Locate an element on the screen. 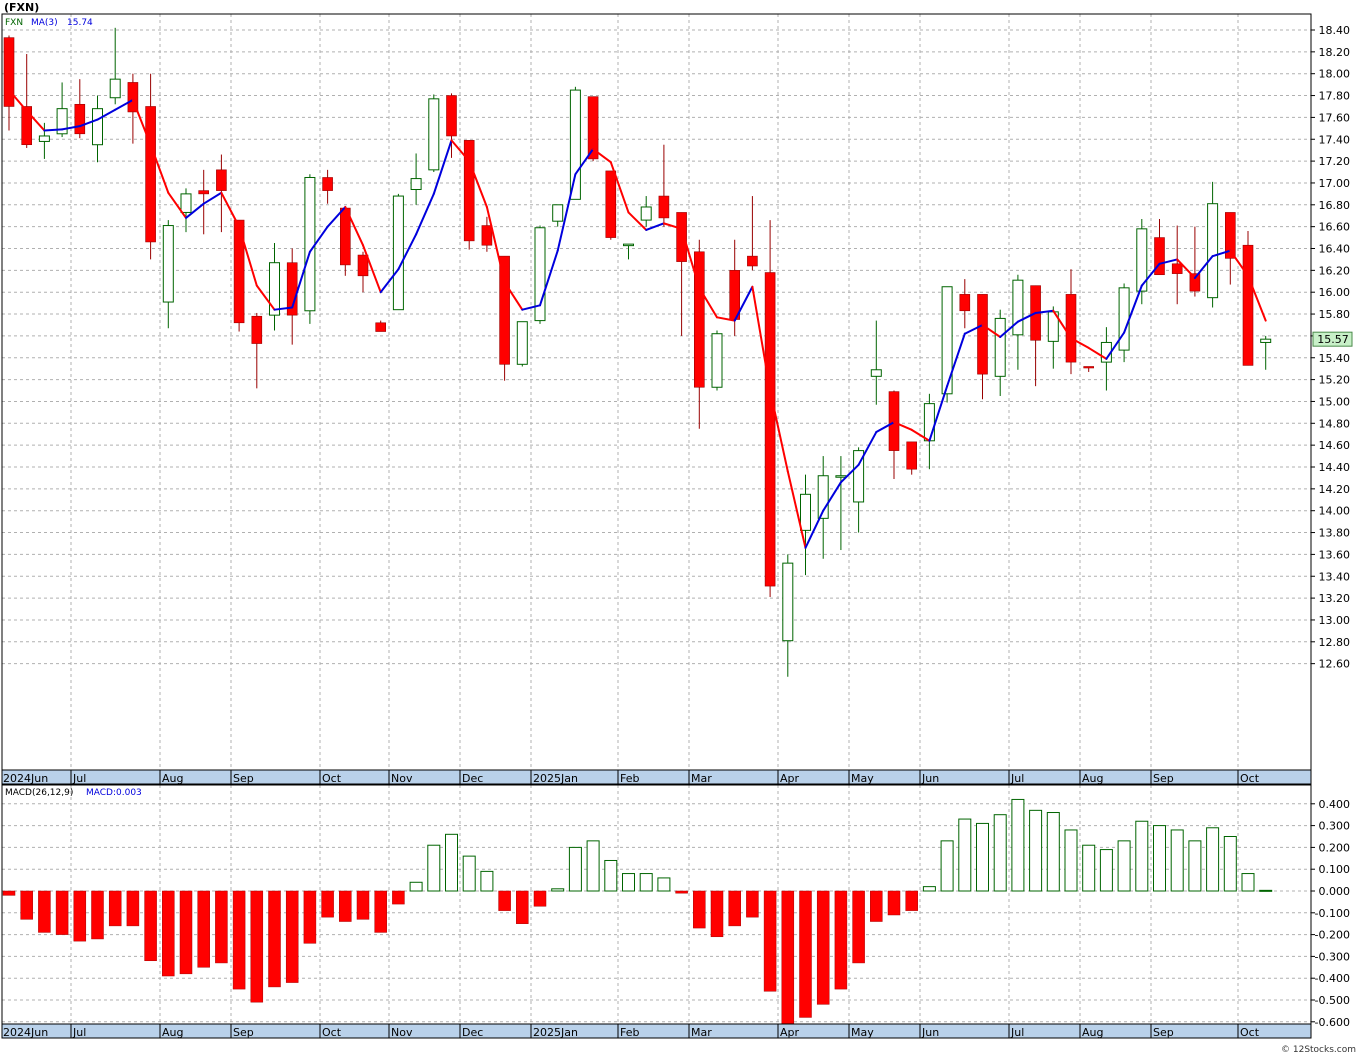 This screenshot has width=1360, height=1056. price-x-label: 2025Jan is located at coordinates (555, 778).